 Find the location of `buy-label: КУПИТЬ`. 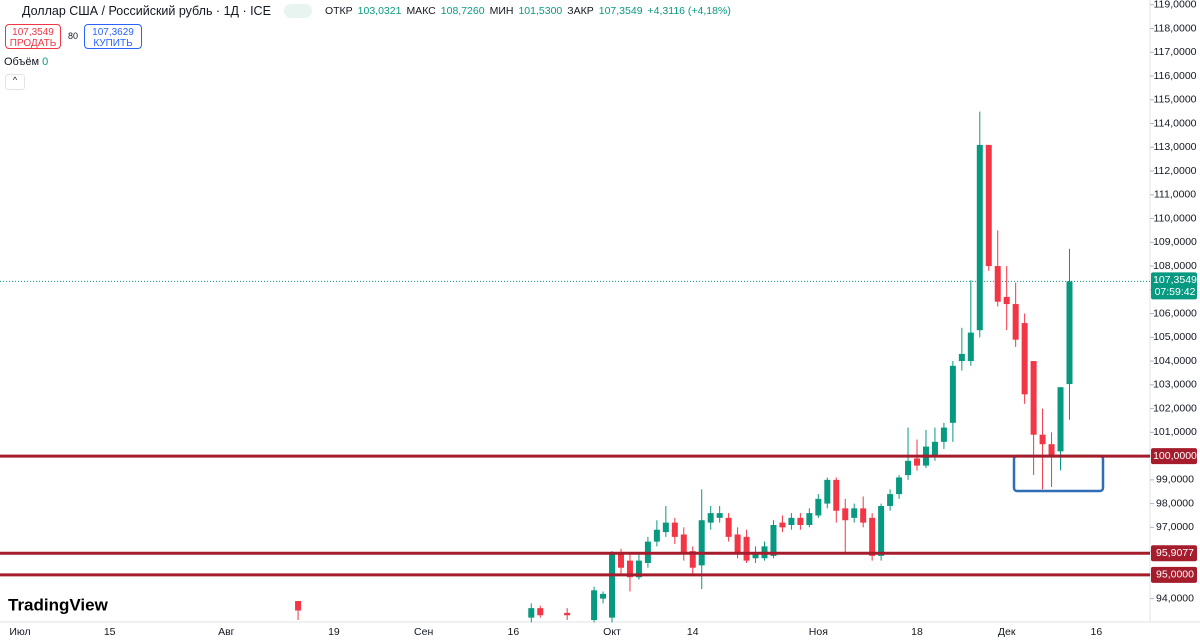

buy-label: КУПИТЬ is located at coordinates (113, 43).